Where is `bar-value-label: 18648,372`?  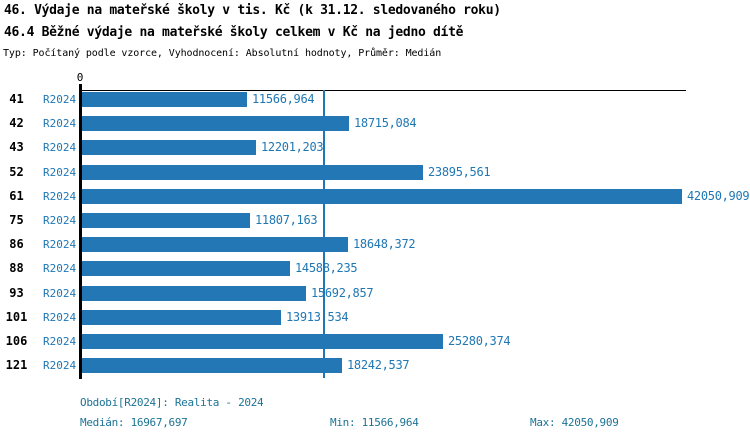
bar-value-label: 18648,372 is located at coordinates (384, 244).